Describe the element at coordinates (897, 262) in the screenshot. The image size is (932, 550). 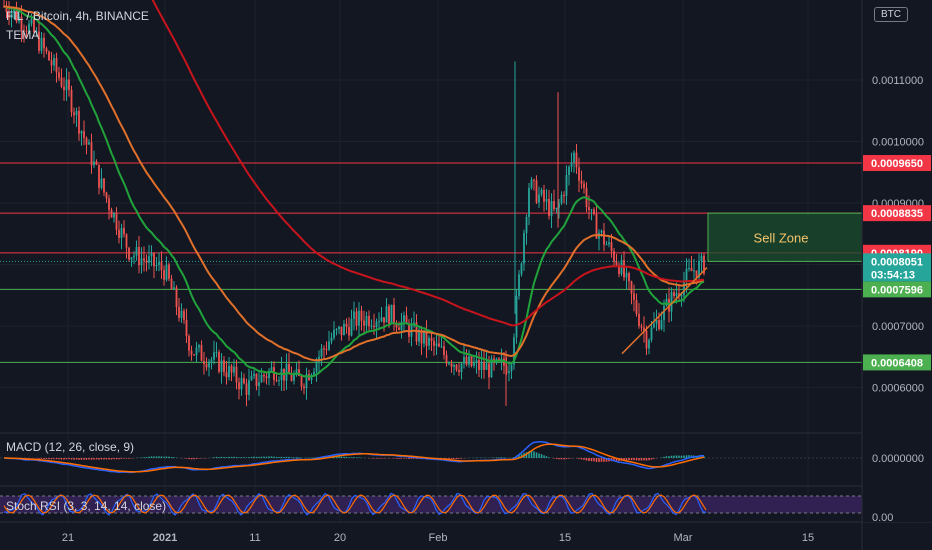
I see `last-price-tag-text: 0.0008051` at that location.